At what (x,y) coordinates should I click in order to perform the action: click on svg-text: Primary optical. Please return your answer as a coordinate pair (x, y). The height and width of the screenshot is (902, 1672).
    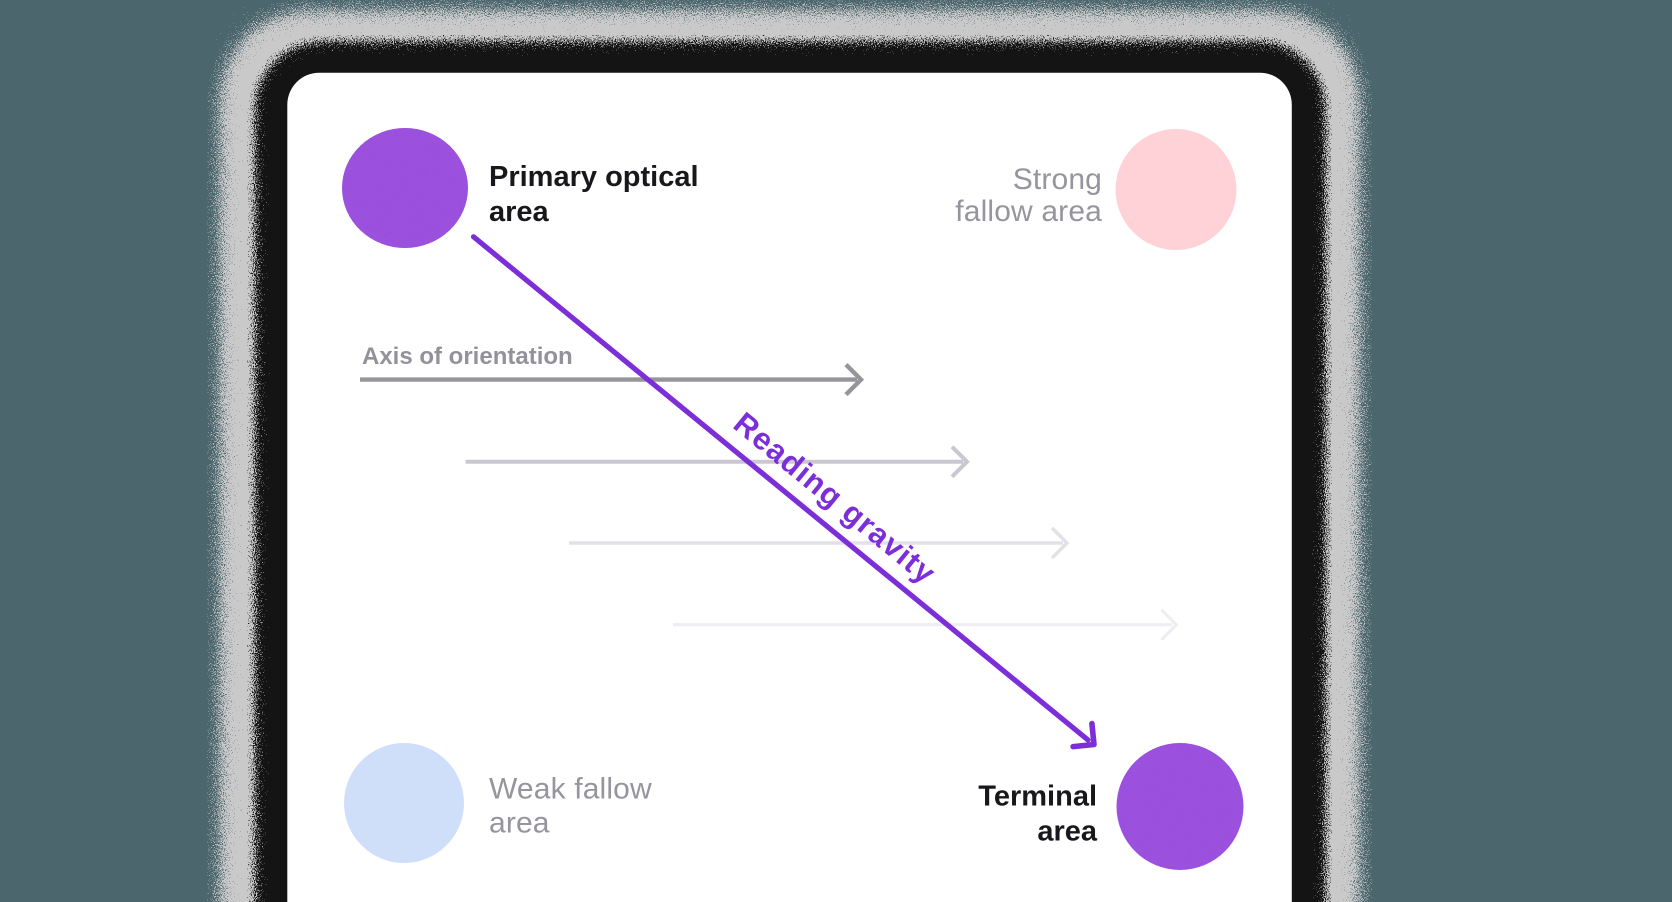
    Looking at the image, I should click on (594, 177).